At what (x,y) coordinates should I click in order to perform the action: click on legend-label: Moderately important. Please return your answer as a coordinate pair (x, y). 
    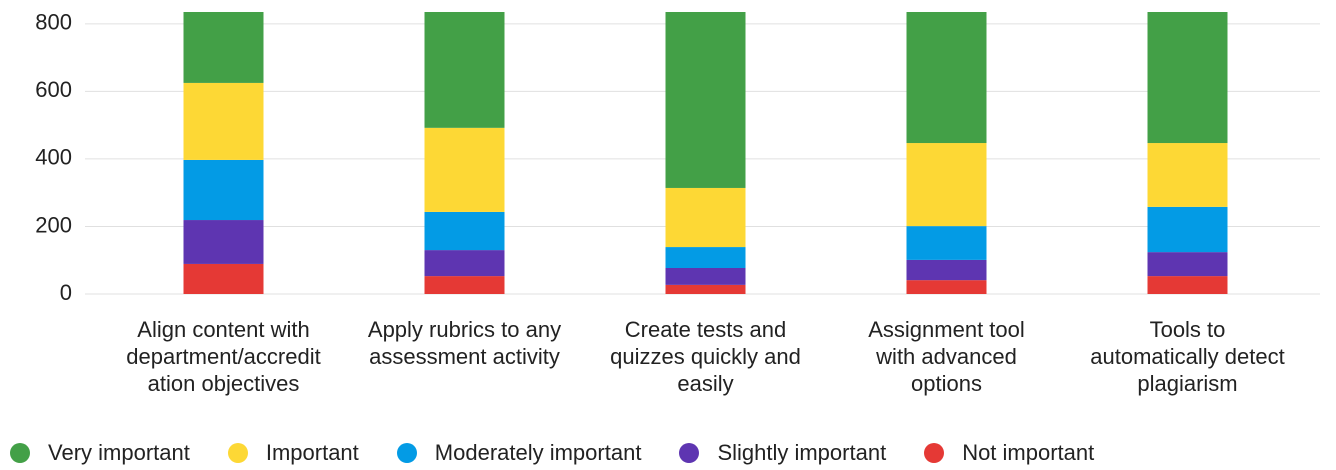
    Looking at the image, I should click on (538, 452).